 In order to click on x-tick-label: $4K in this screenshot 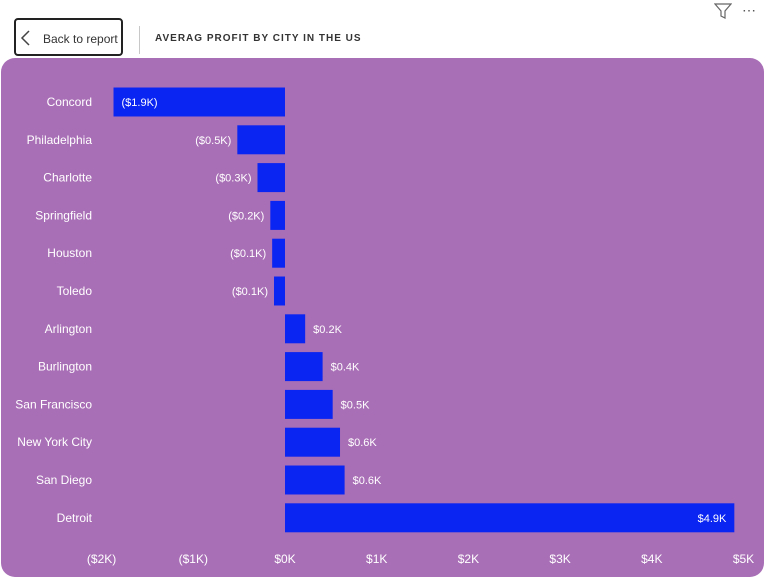, I will do `click(651, 559)`.